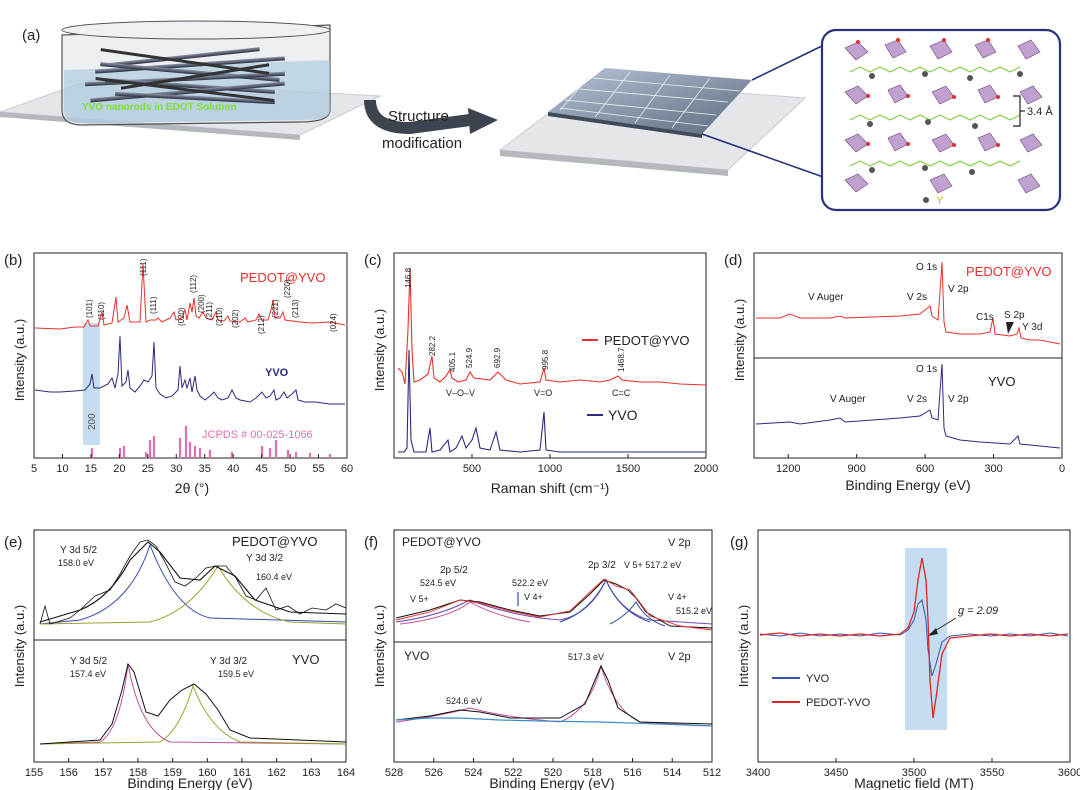  I want to click on raman-yvo-trace, so click(552, 401).